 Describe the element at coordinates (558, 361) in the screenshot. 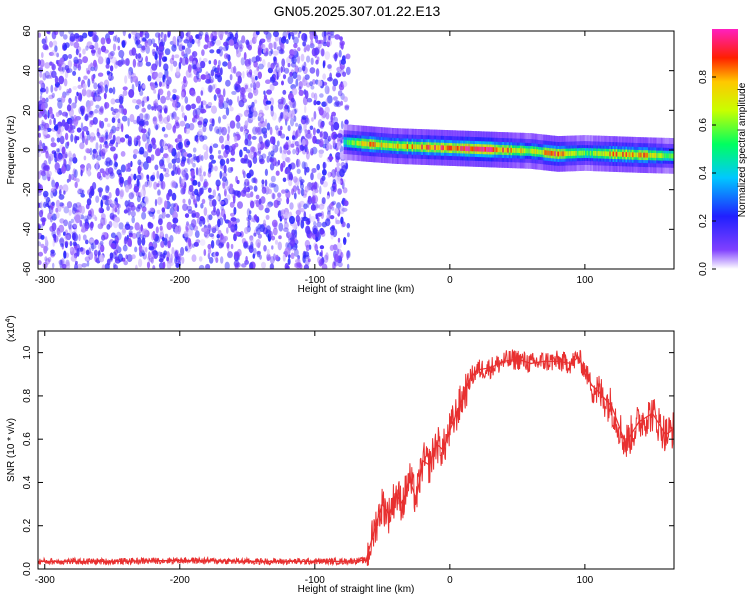

I see `snr-point` at that location.